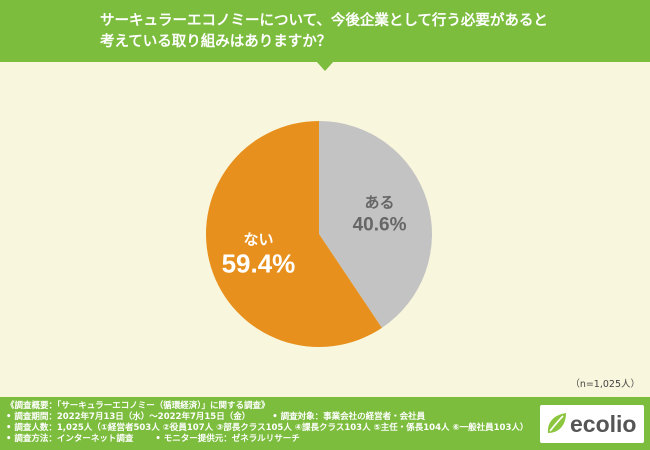 This screenshot has width=650, height=450. I want to click on ecolio-leaf-icon, so click(556, 423).